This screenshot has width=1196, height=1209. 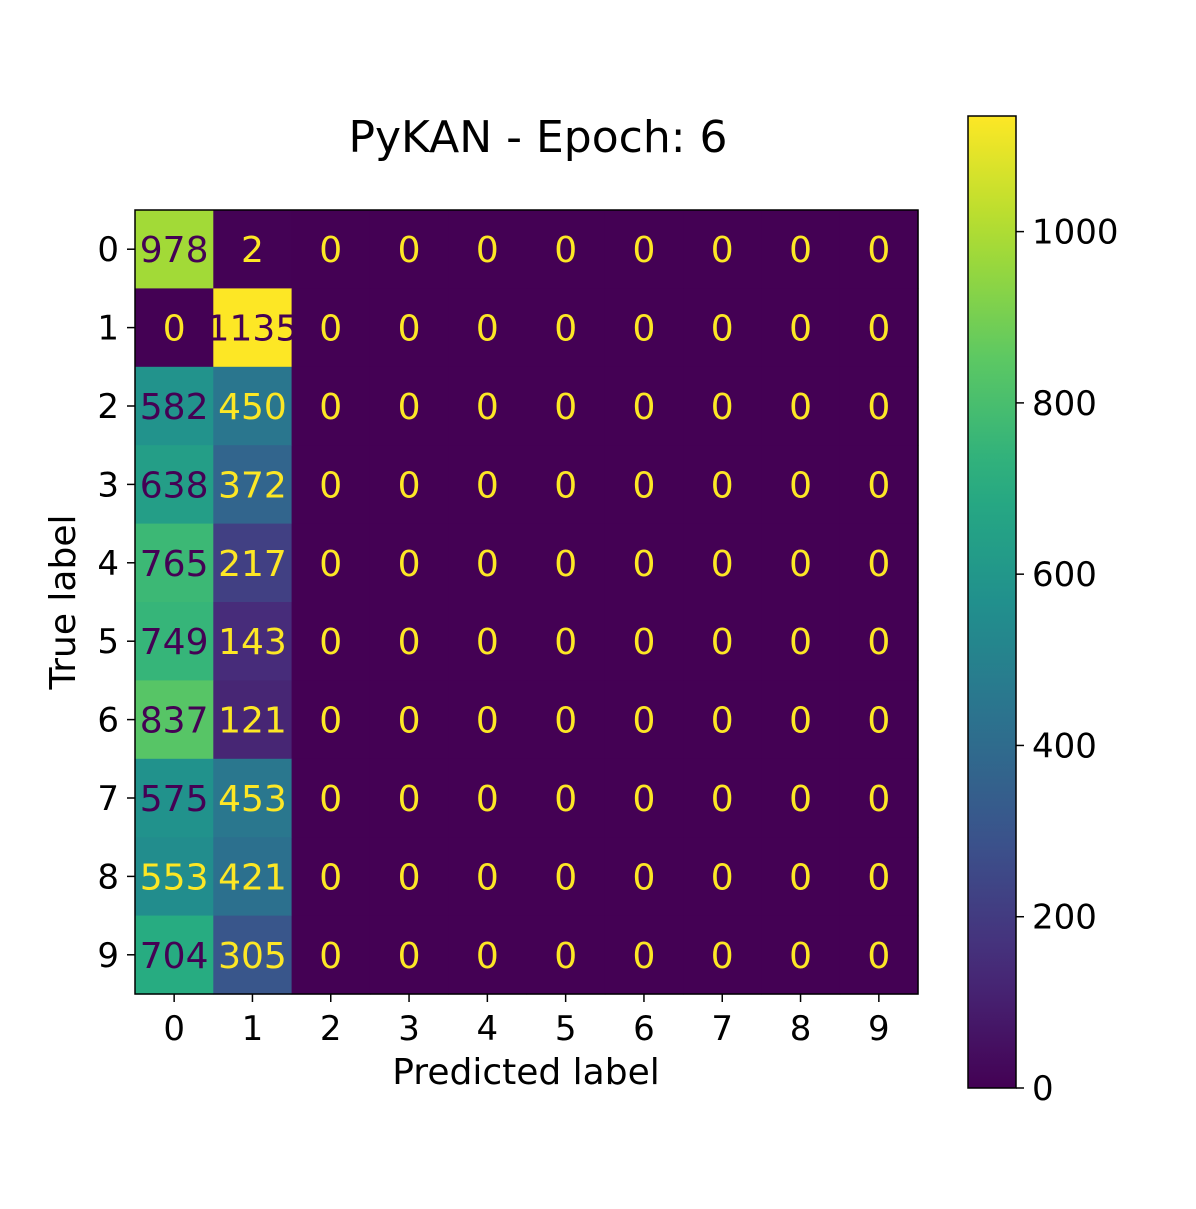 I want to click on cell-value-label: 749, so click(x=174, y=642).